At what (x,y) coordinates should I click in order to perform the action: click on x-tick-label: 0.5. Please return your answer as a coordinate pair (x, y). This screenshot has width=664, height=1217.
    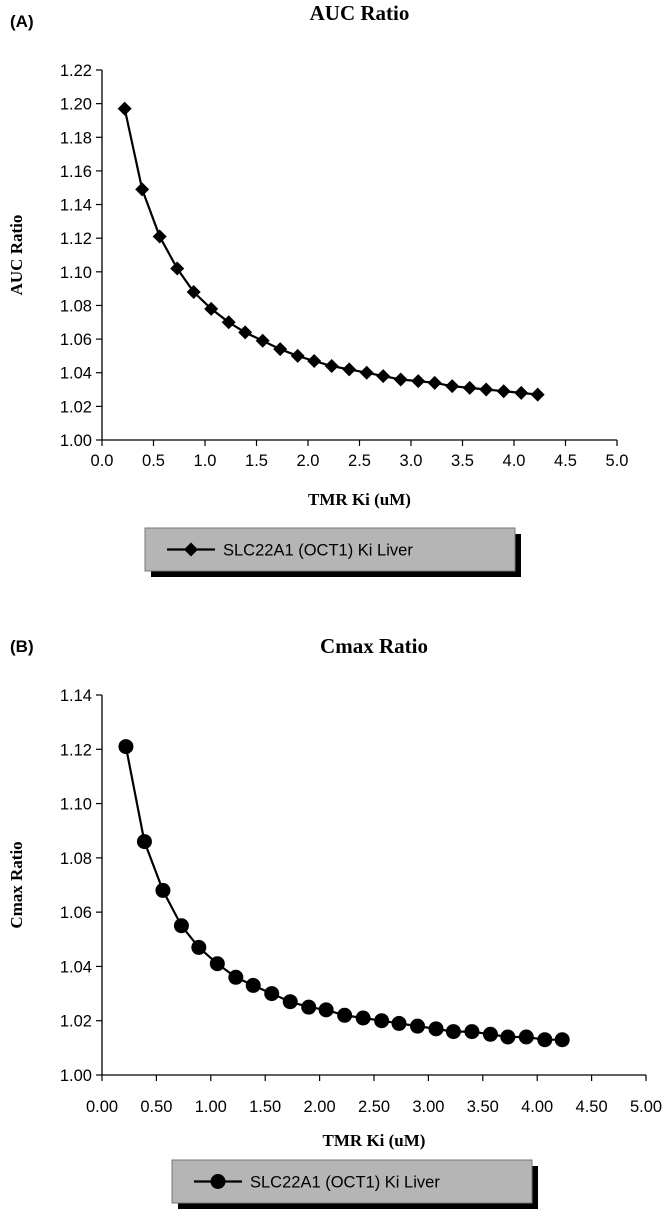
    Looking at the image, I should click on (153, 461).